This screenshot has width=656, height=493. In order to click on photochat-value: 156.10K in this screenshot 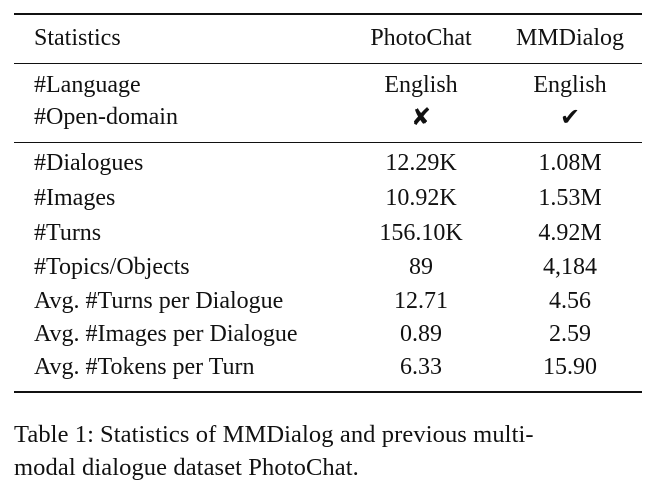, I will do `click(421, 233)`.